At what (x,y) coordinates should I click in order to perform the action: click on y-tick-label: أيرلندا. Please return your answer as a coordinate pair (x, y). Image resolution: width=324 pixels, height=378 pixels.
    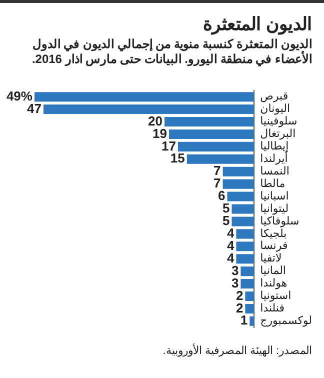
    Looking at the image, I should click on (274, 158).